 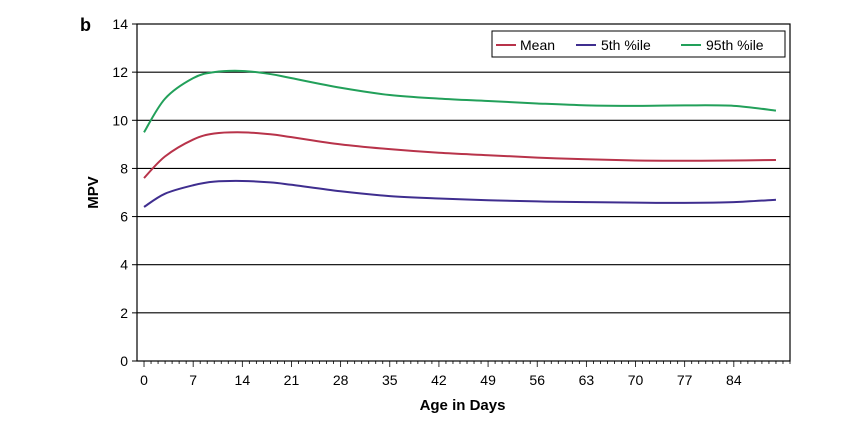 What do you see at coordinates (341, 380) in the screenshot?
I see `x-tick-label: 28` at bounding box center [341, 380].